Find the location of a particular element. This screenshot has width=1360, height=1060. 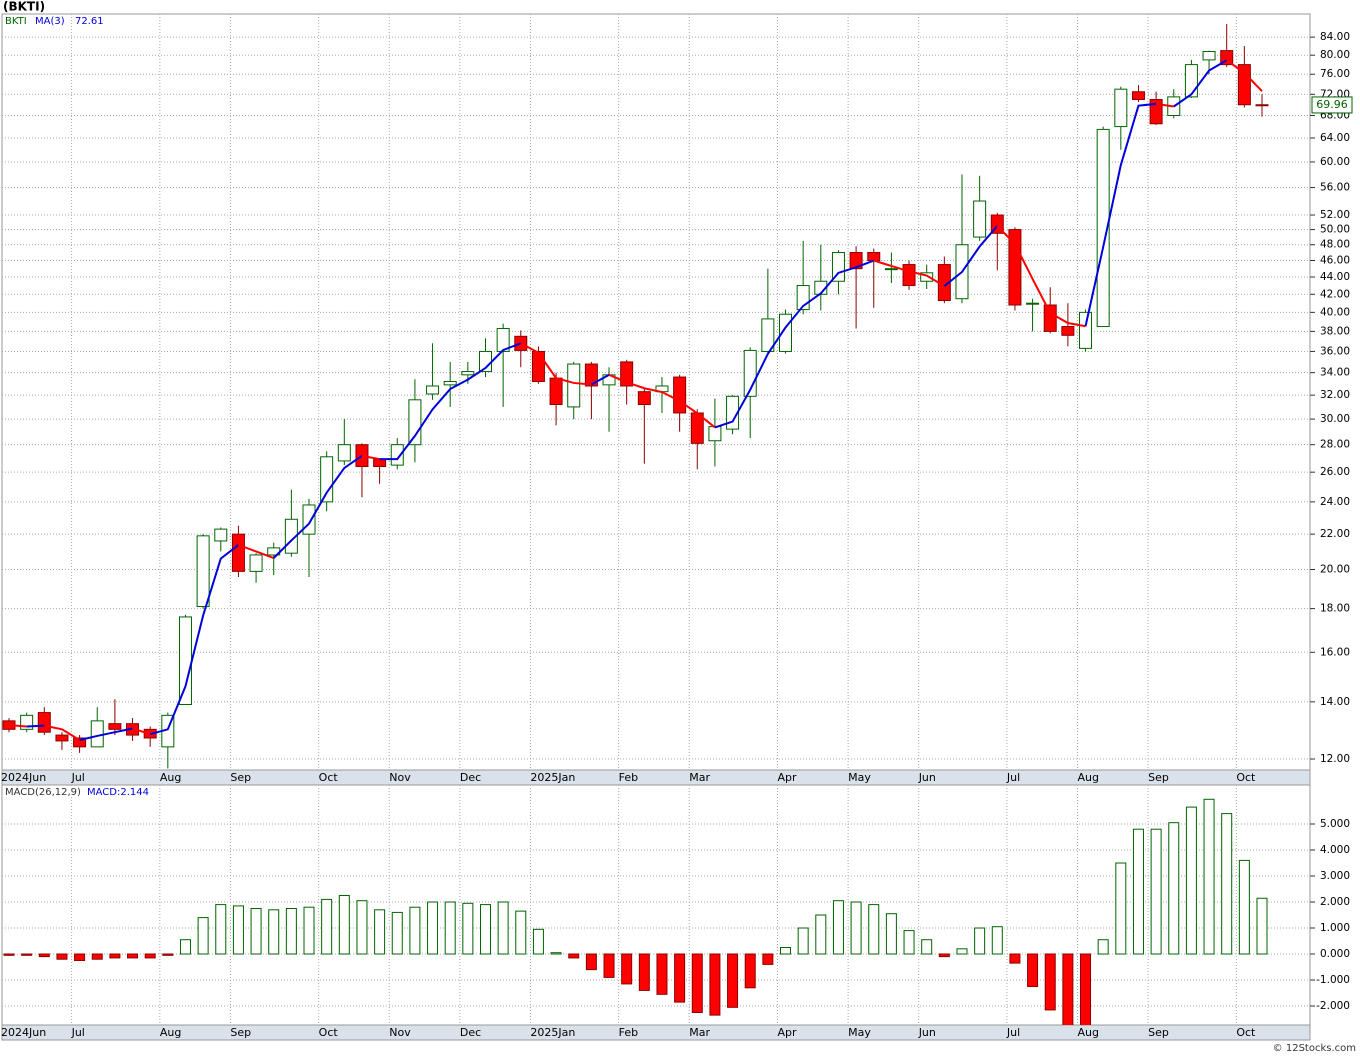

y-tick-label: 24.00 is located at coordinates (1335, 502).